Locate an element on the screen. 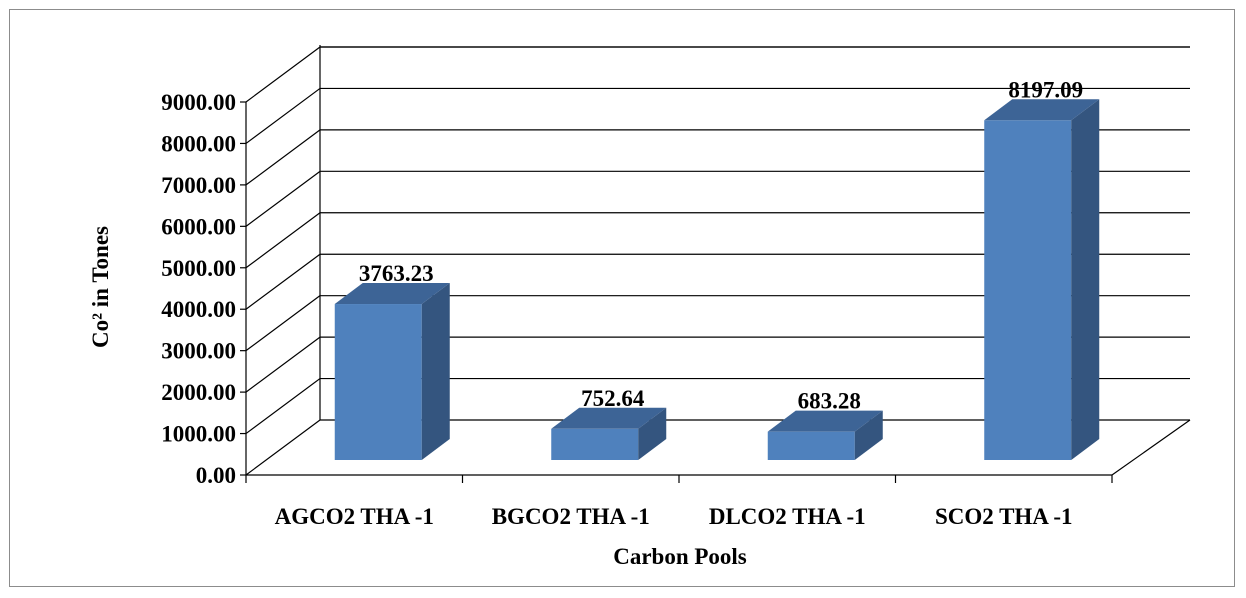  y-tick-label: 7000.00 is located at coordinates (198, 185).